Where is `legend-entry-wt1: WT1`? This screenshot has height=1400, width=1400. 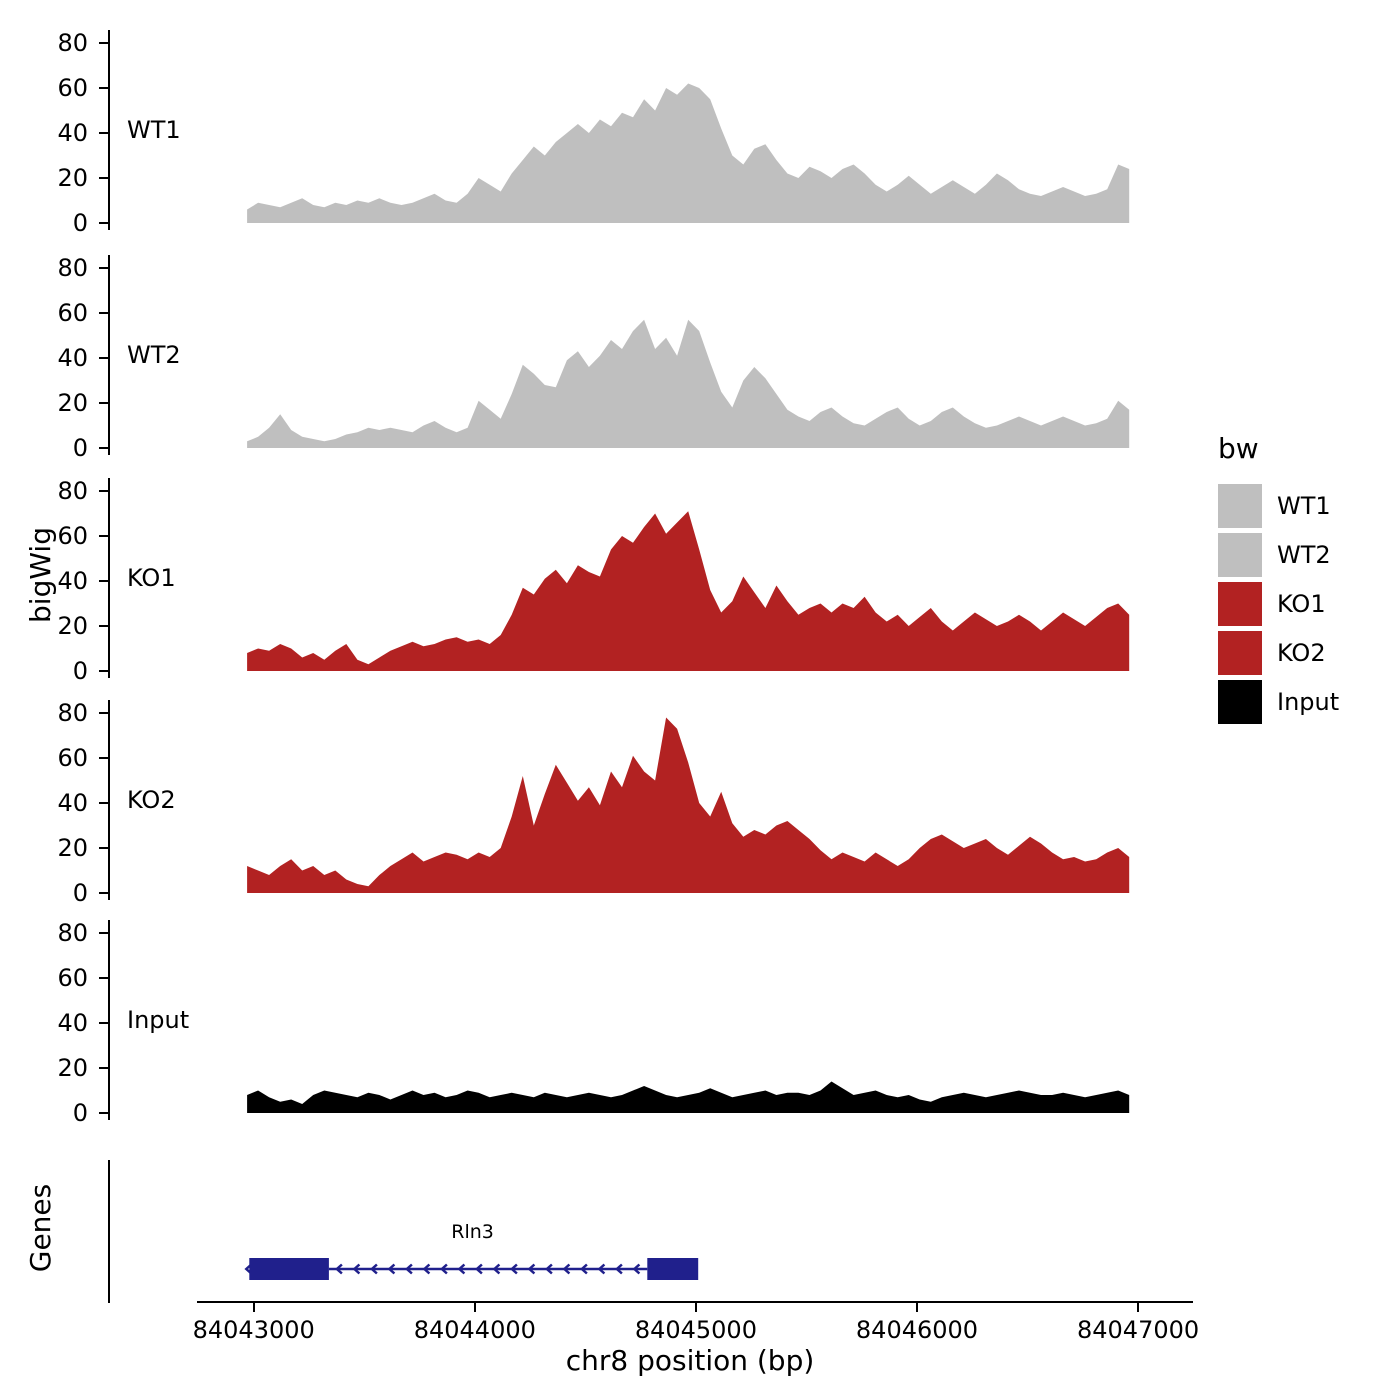
legend-entry-wt1: WT1 is located at coordinates (1308, 505).